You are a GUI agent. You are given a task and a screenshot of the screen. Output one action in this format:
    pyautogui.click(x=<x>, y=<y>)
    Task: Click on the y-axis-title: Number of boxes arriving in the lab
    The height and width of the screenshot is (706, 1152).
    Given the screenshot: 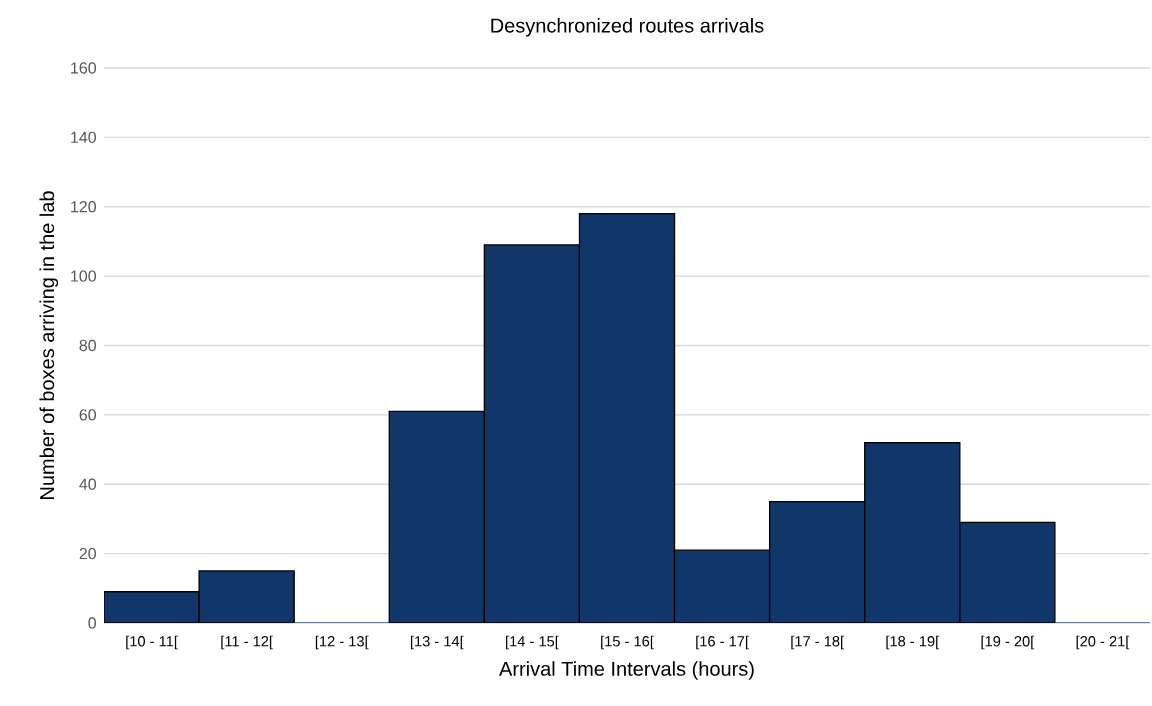 What is the action you would take?
    pyautogui.click(x=49, y=345)
    